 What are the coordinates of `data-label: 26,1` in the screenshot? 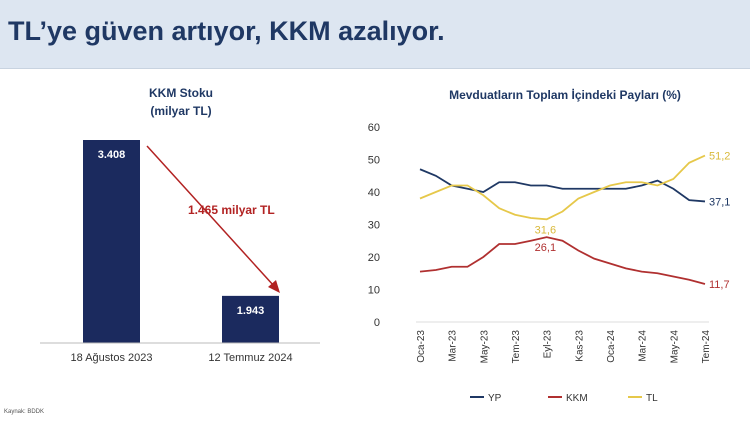 It's located at (545, 248).